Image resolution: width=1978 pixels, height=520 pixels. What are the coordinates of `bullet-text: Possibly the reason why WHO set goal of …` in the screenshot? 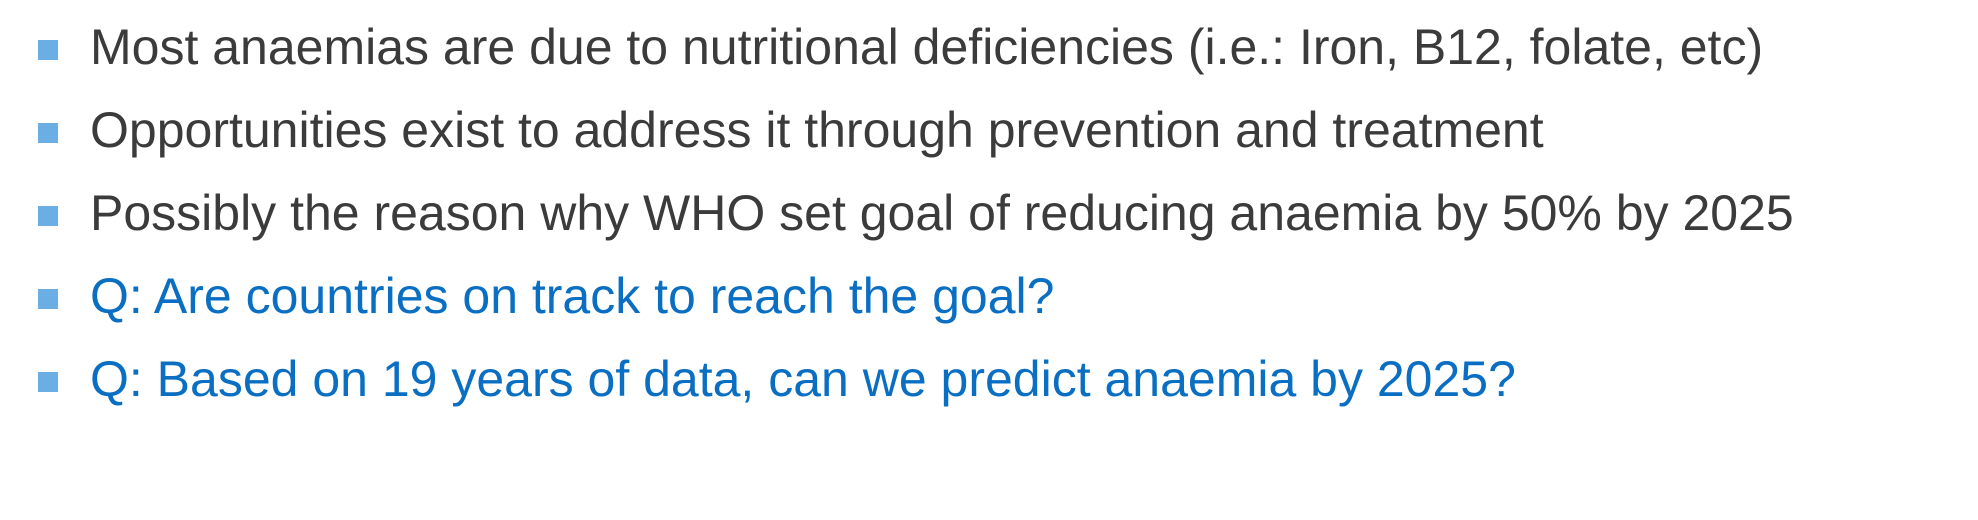 It's located at (942, 213).